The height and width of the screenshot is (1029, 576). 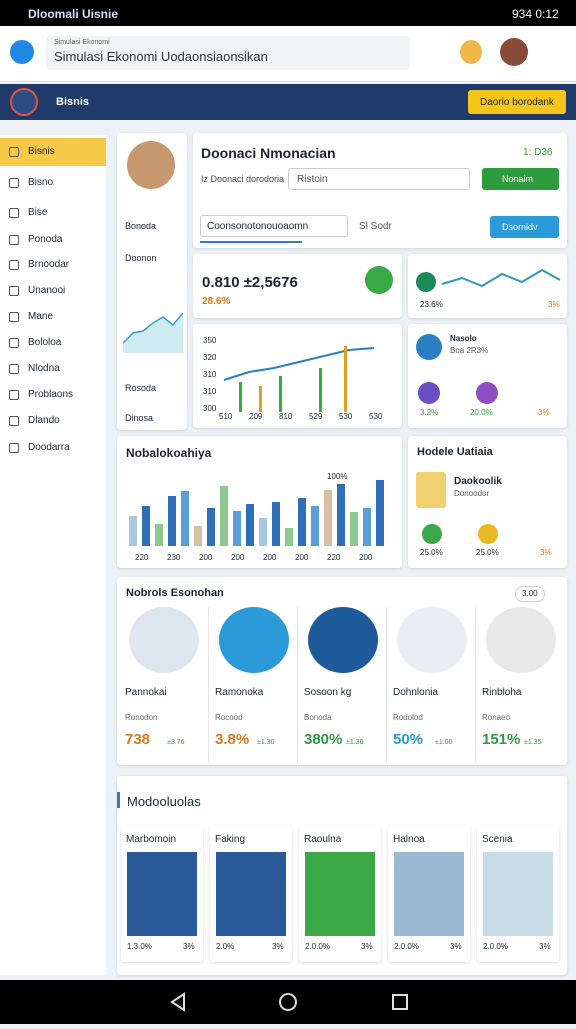 What do you see at coordinates (53, 369) in the screenshot?
I see `sidebar-item: Nlodna` at bounding box center [53, 369].